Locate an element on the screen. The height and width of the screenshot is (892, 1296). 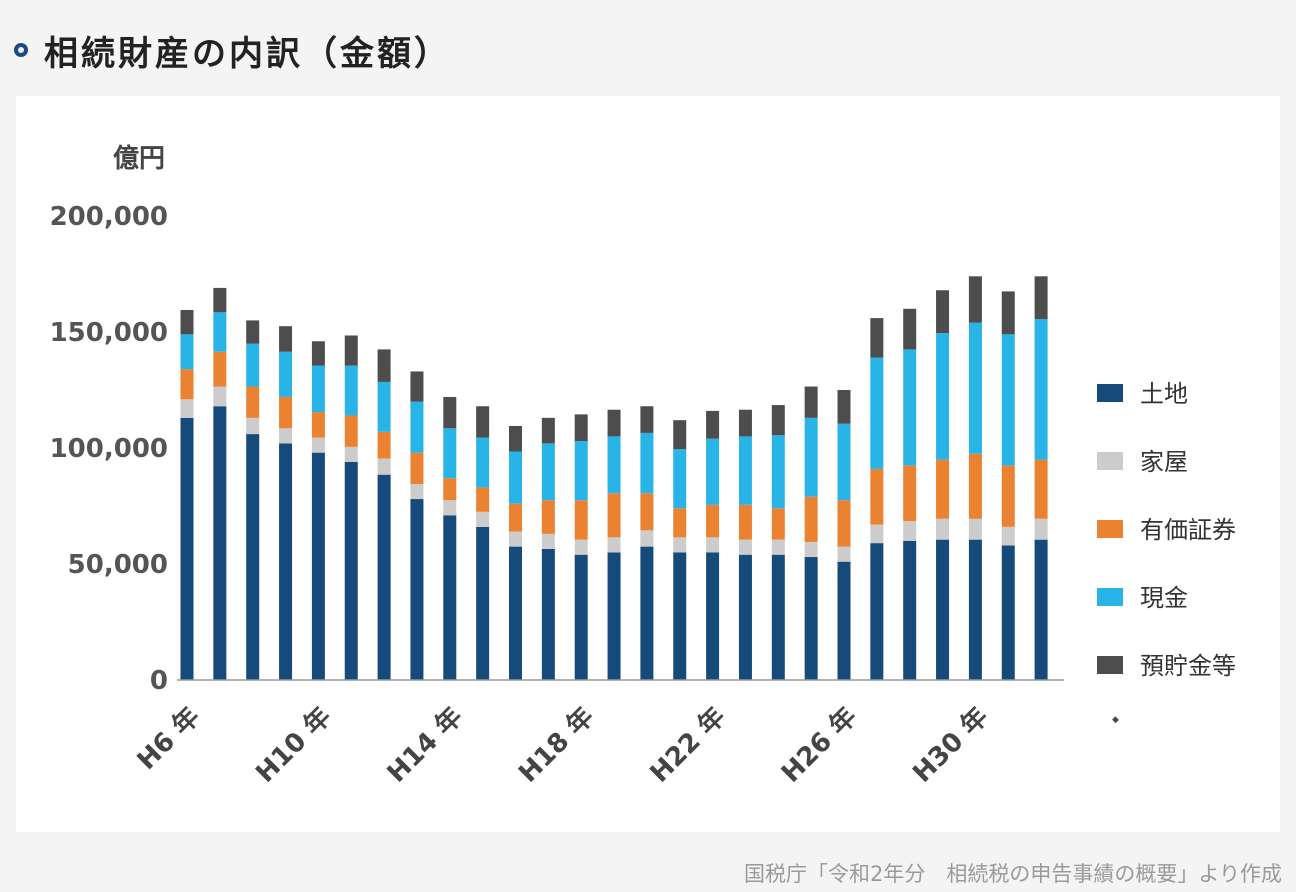
legend-label: 預貯金等 is located at coordinates (1188, 666).